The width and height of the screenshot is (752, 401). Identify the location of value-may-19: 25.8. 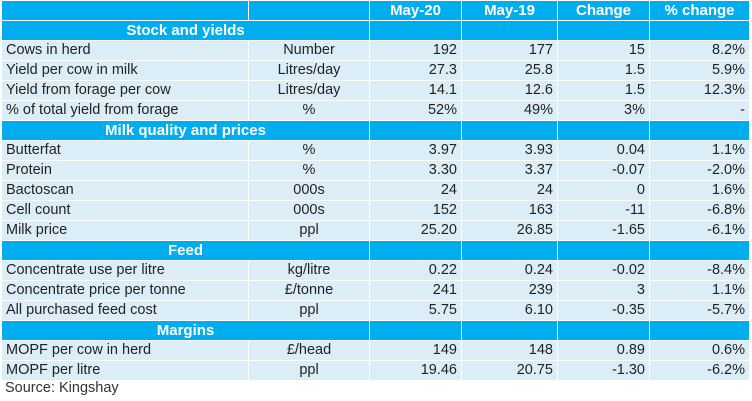
(509, 70).